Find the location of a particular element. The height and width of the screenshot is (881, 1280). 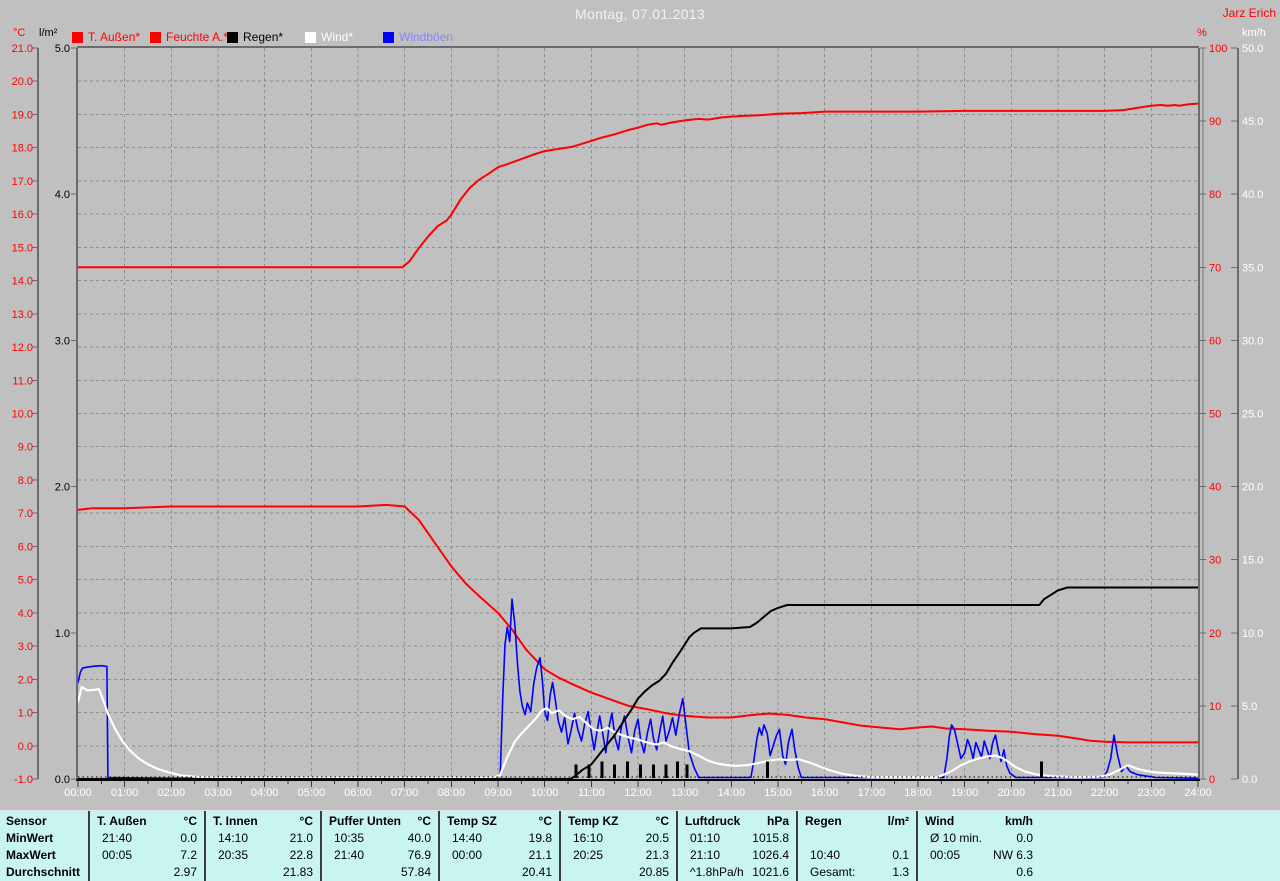

table-row-header-column: Sensor MinWert MaxWert Durchschnitt is located at coordinates (44, 846).